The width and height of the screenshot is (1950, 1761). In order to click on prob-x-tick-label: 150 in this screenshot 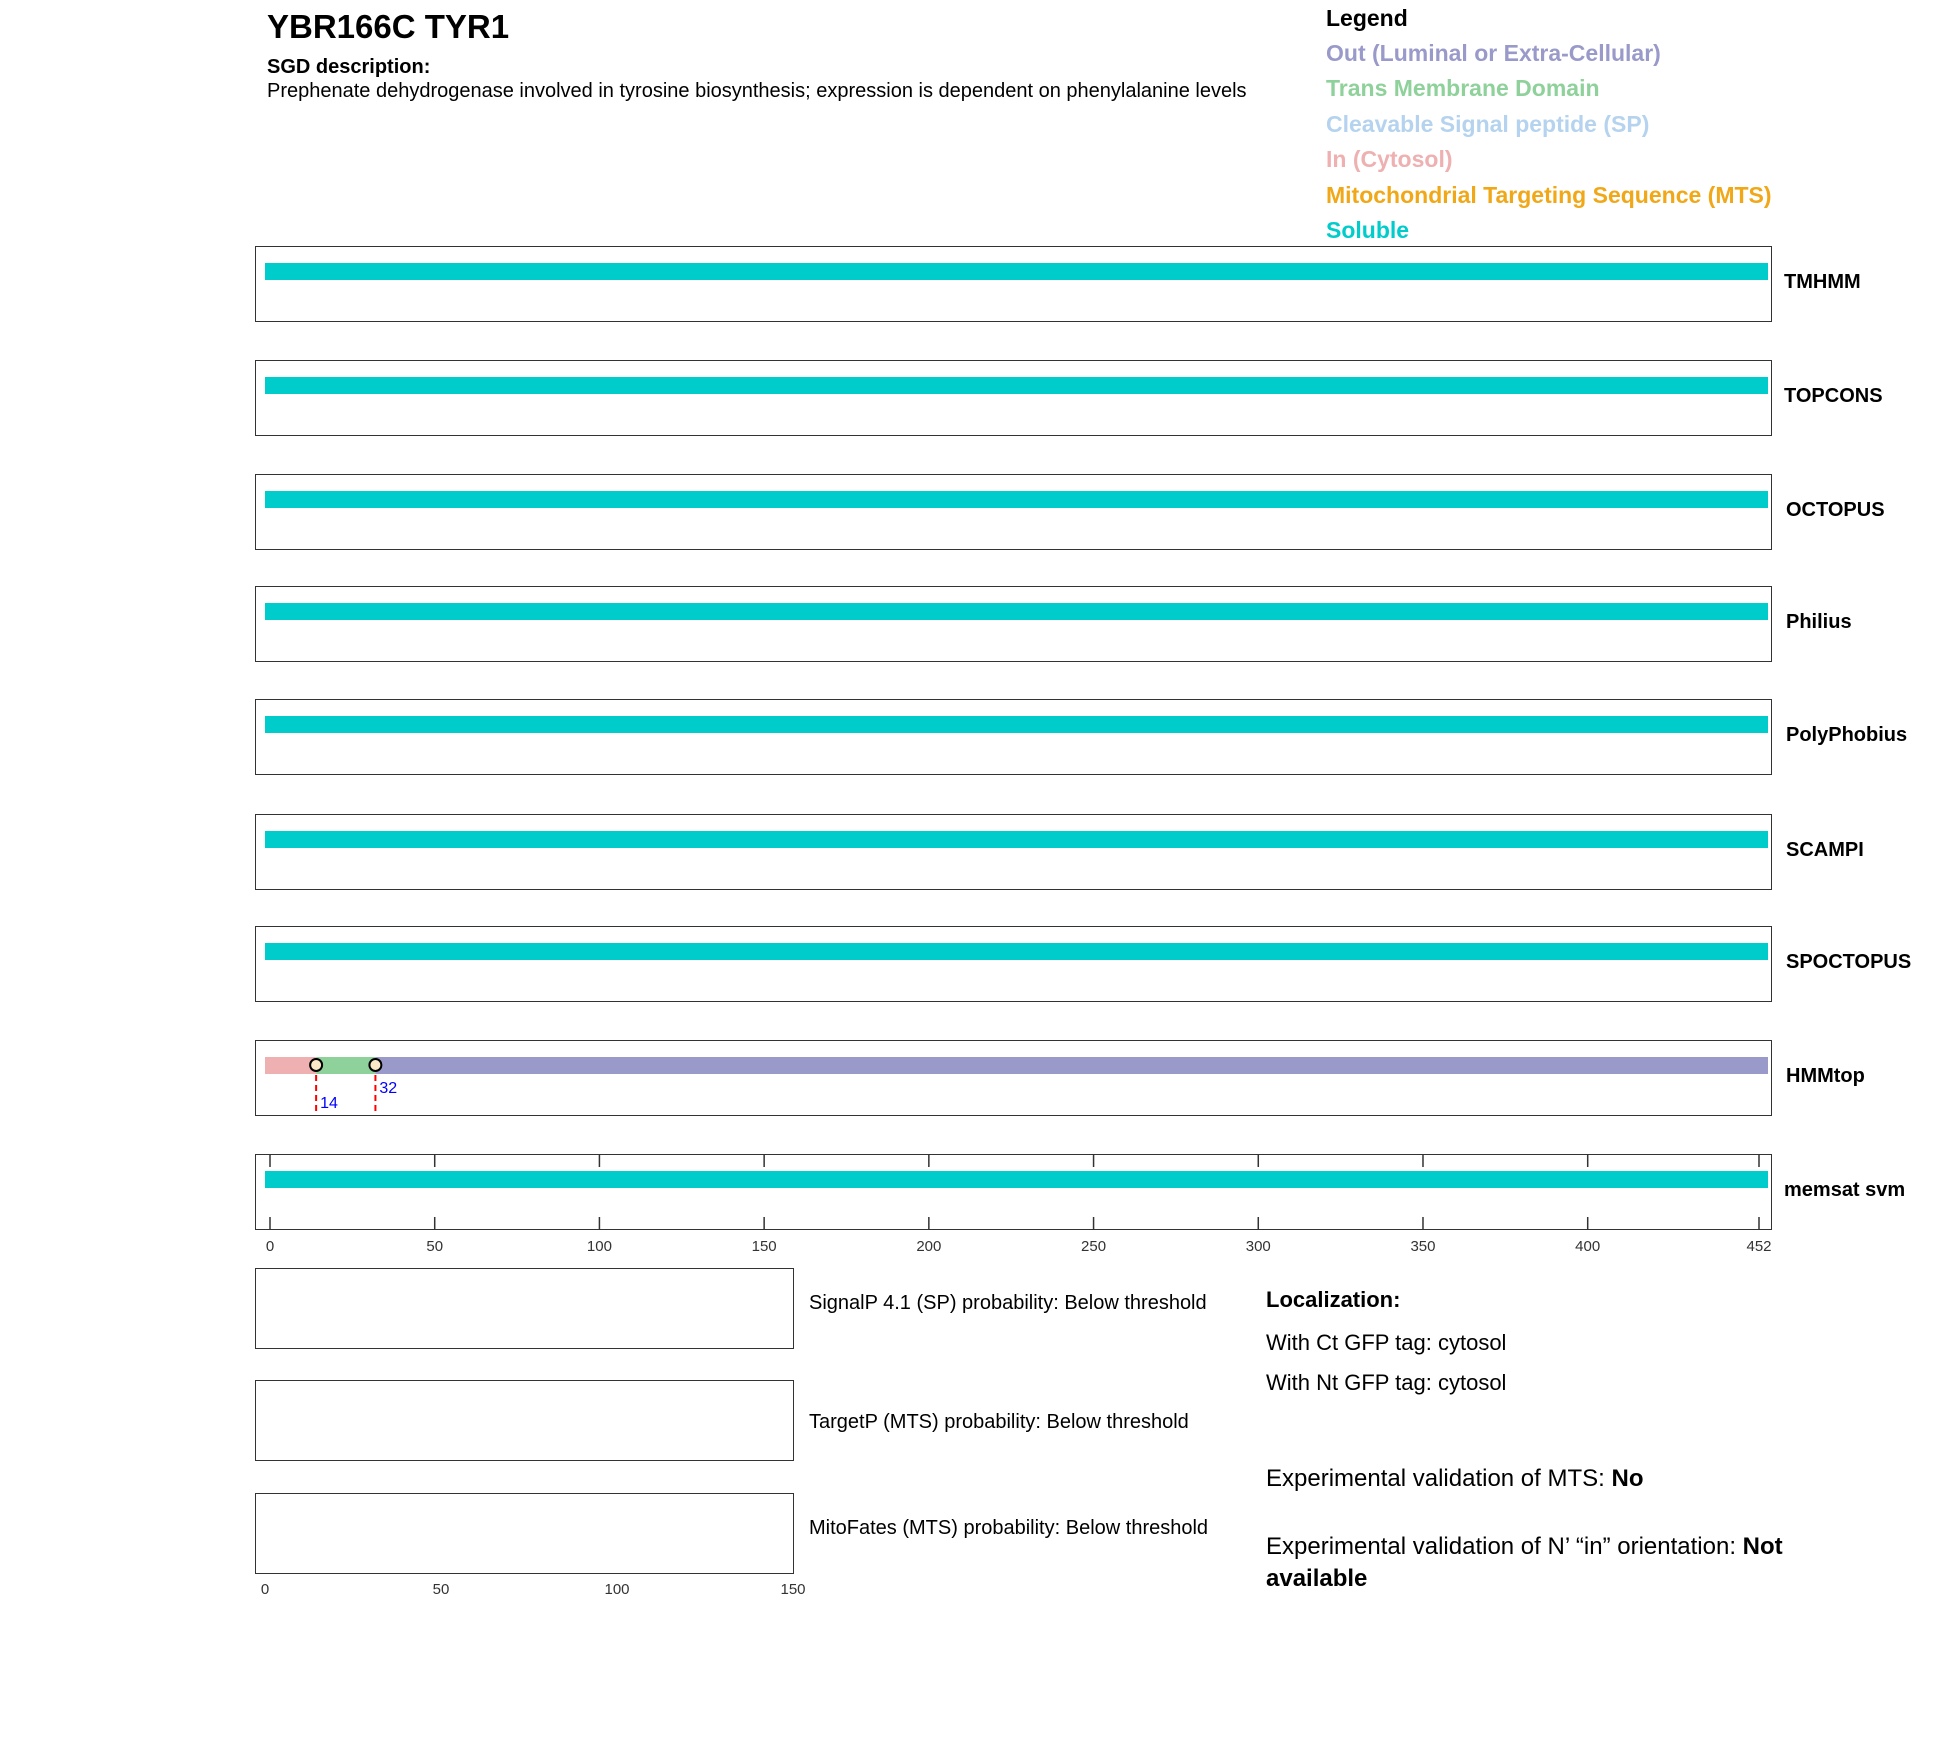, I will do `click(792, 1589)`.